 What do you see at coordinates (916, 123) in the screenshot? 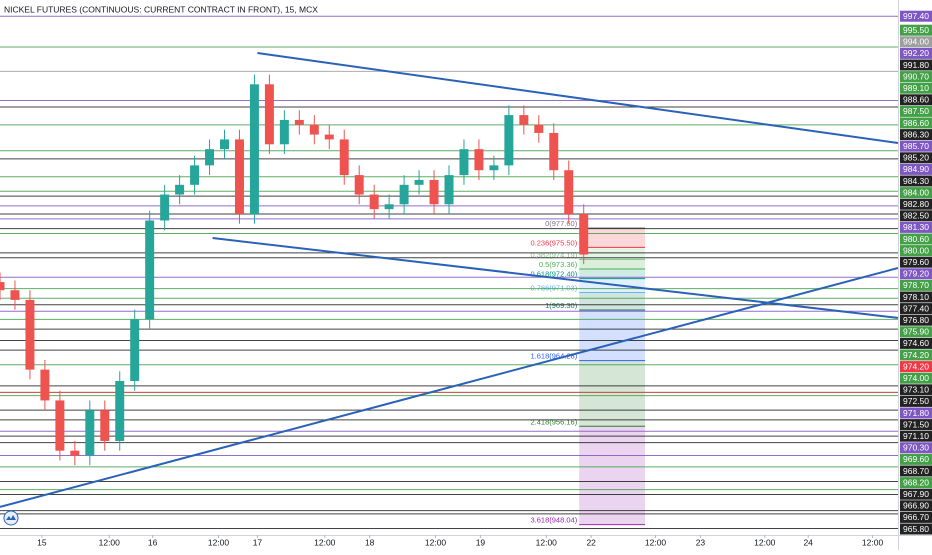
I see `price-label: 986.60` at bounding box center [916, 123].